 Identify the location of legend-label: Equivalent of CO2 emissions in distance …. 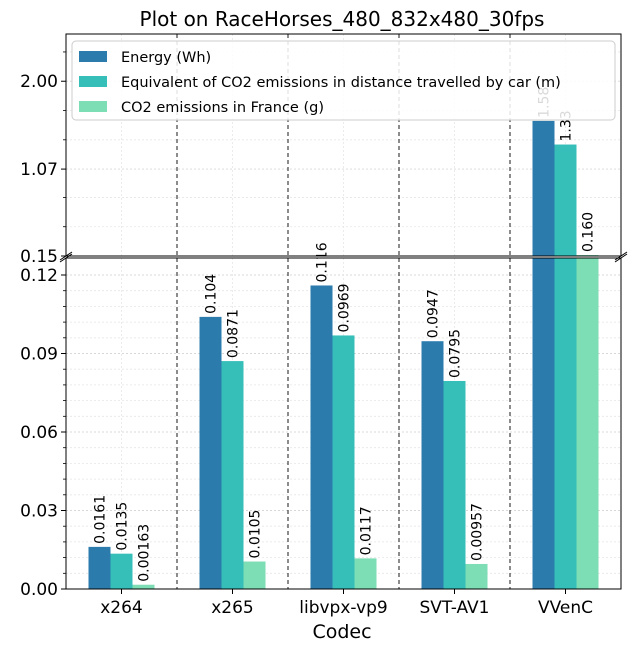
(341, 83).